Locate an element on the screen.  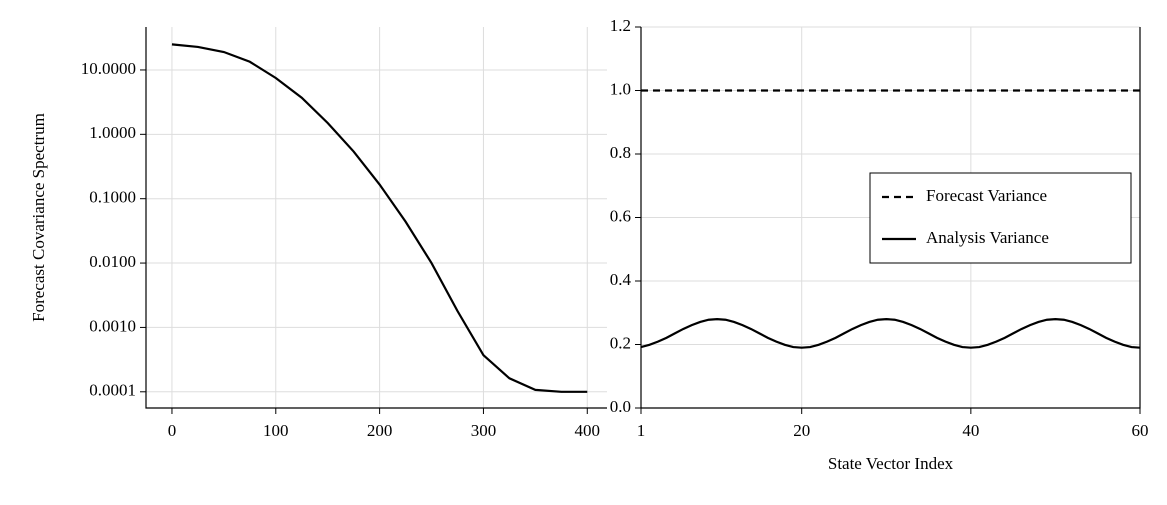
x-tick-label: 0 is located at coordinates (172, 430).